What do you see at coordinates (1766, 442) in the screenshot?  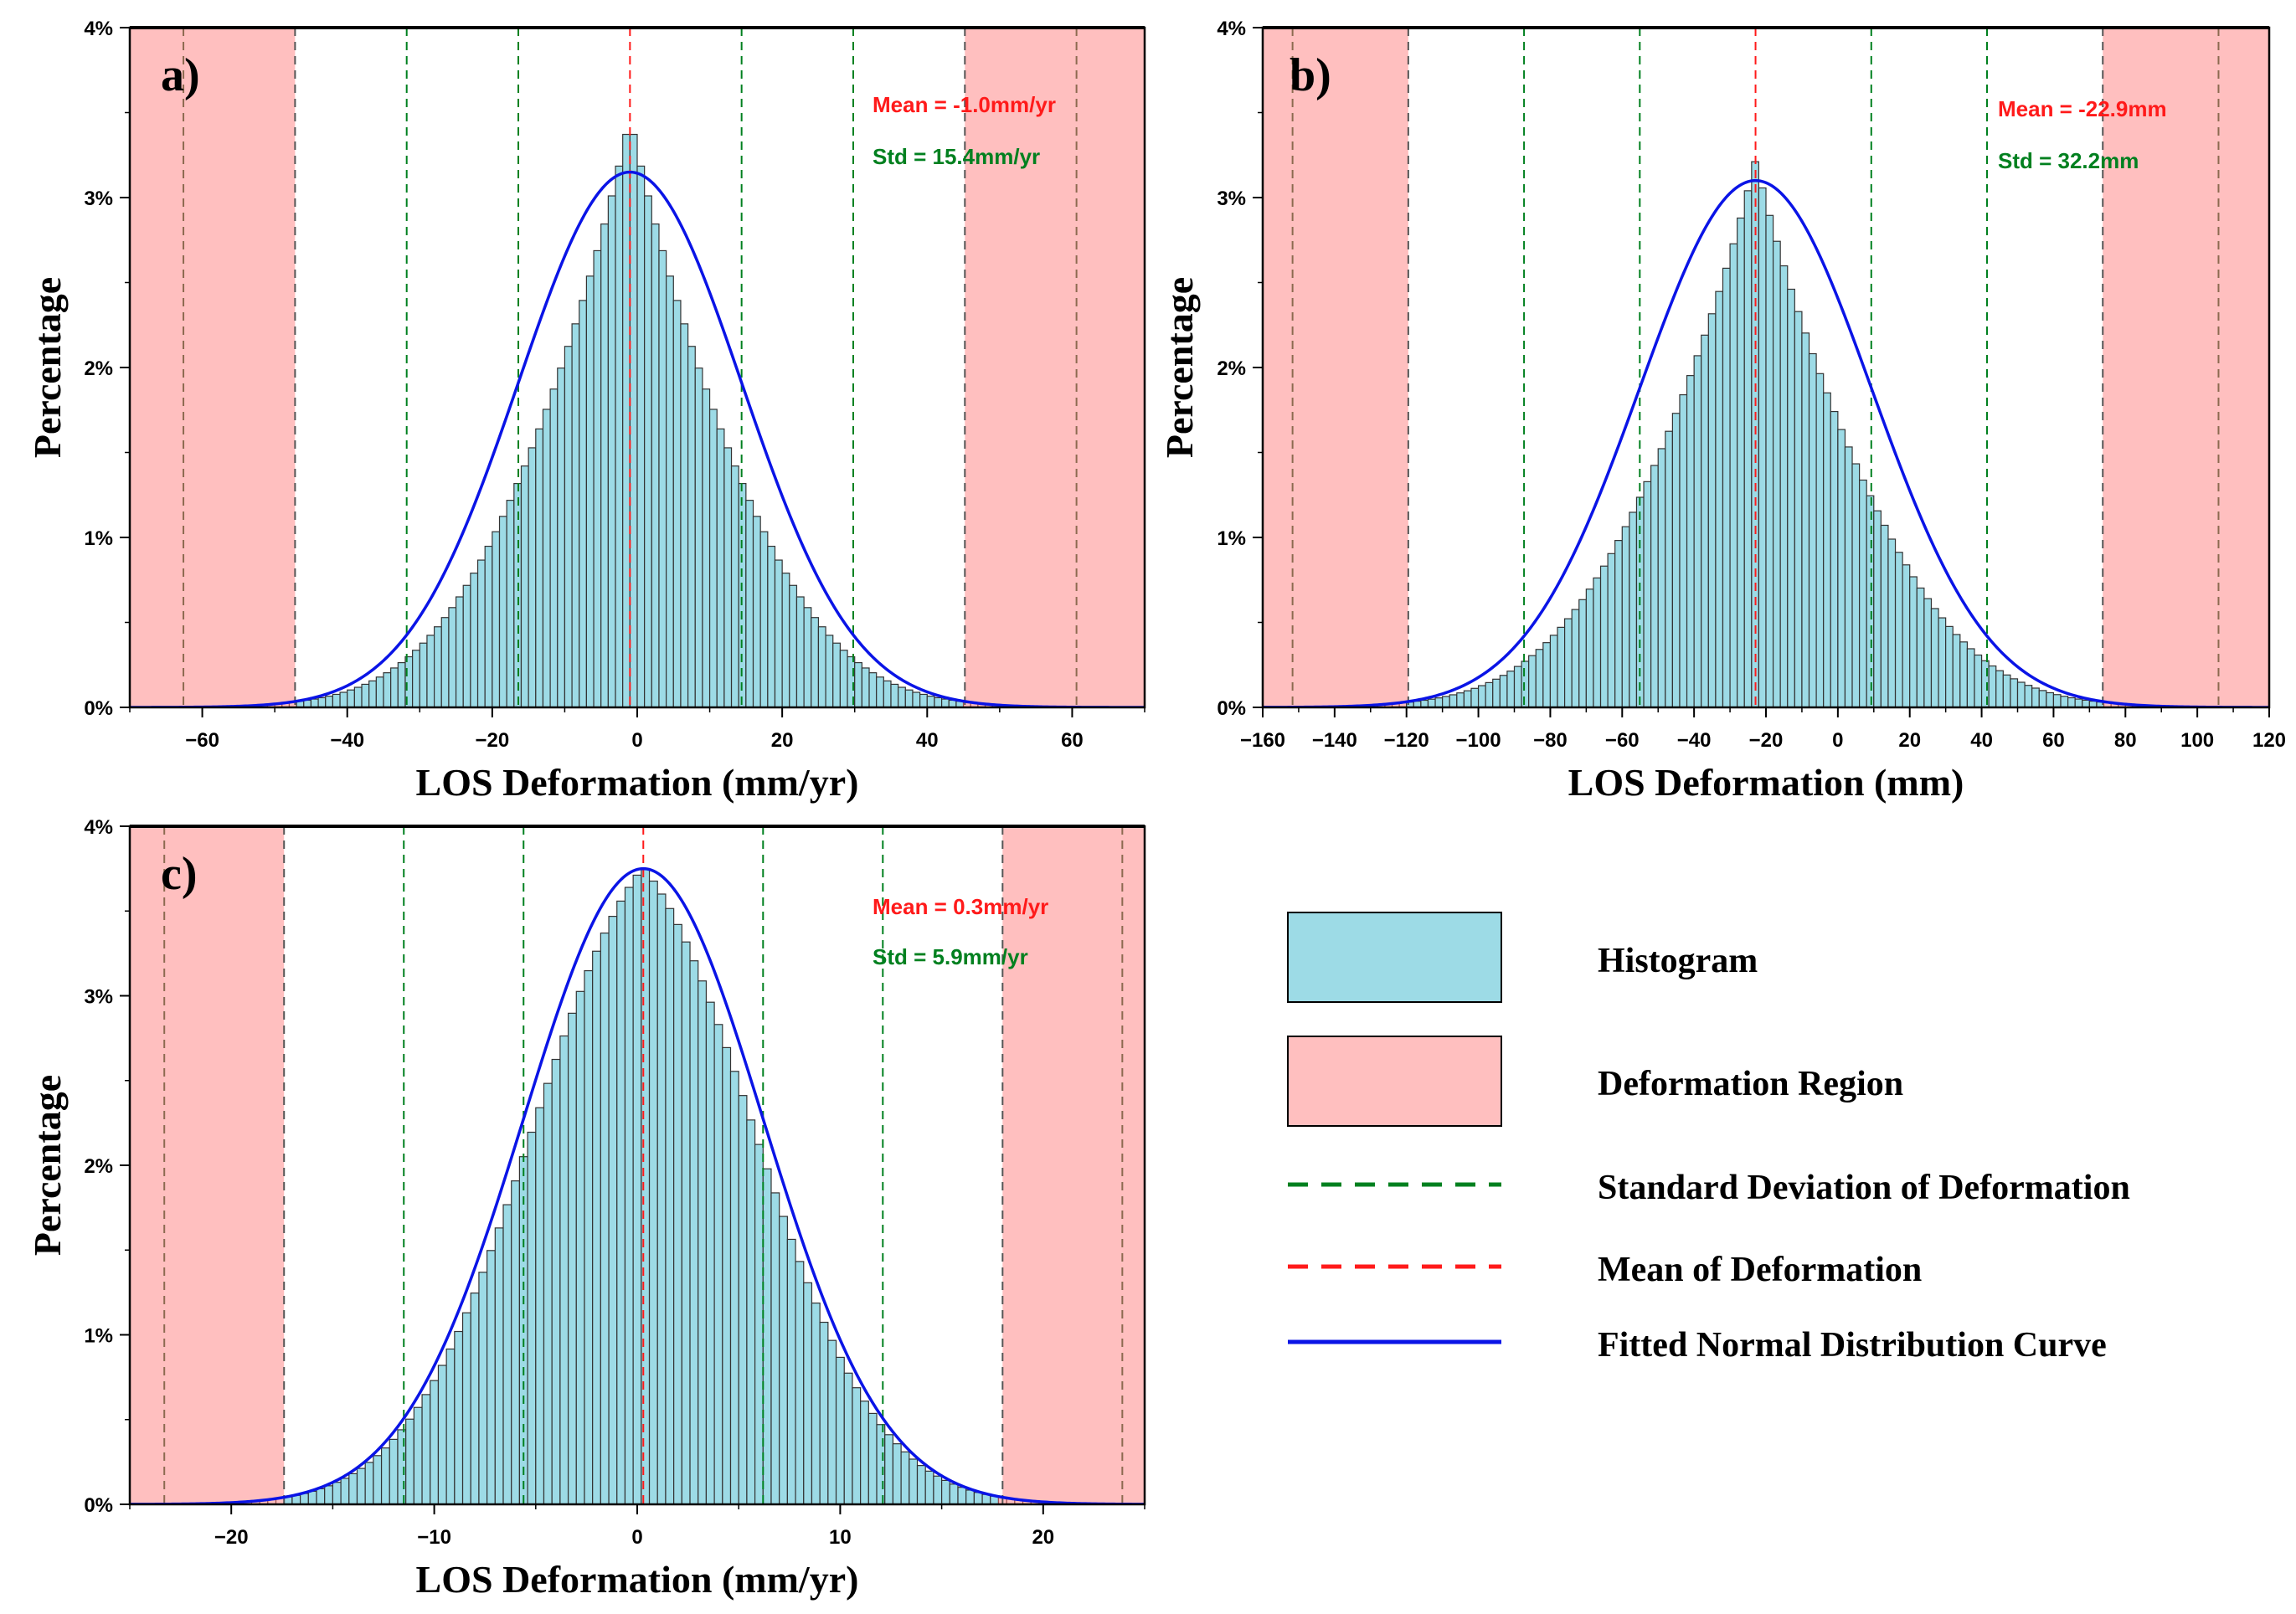 I see `fitted-curve` at bounding box center [1766, 442].